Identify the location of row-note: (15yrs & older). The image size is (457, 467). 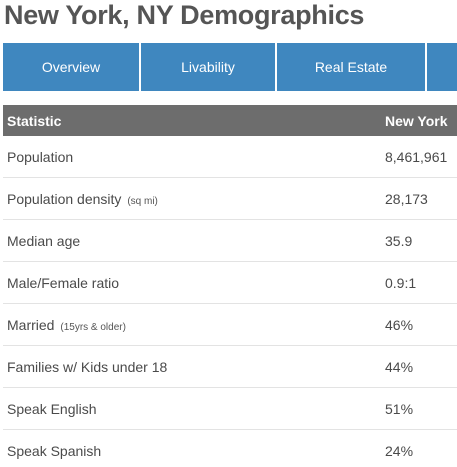
(93, 327).